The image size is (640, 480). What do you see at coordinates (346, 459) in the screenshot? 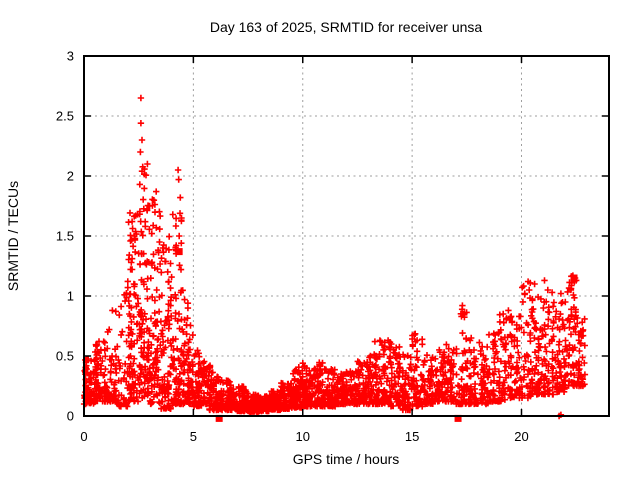
I see `x-axis-label: GPS time / hours` at bounding box center [346, 459].